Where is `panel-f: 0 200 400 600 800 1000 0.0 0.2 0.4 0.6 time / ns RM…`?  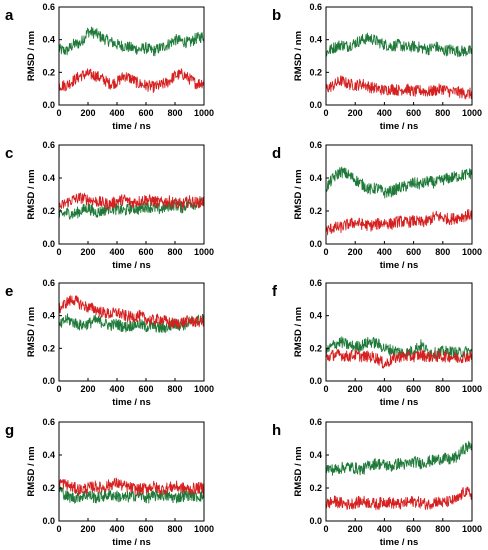 panel-f: 0 200 400 600 800 1000 0.0 0.2 0.4 0.6 time / ns RM… is located at coordinates (377, 343).